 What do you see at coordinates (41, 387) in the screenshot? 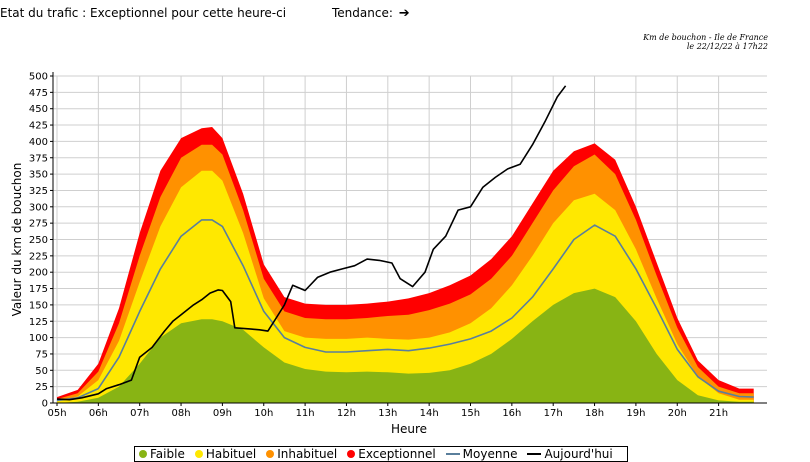
I see `y-tick-label: 25` at bounding box center [41, 387].